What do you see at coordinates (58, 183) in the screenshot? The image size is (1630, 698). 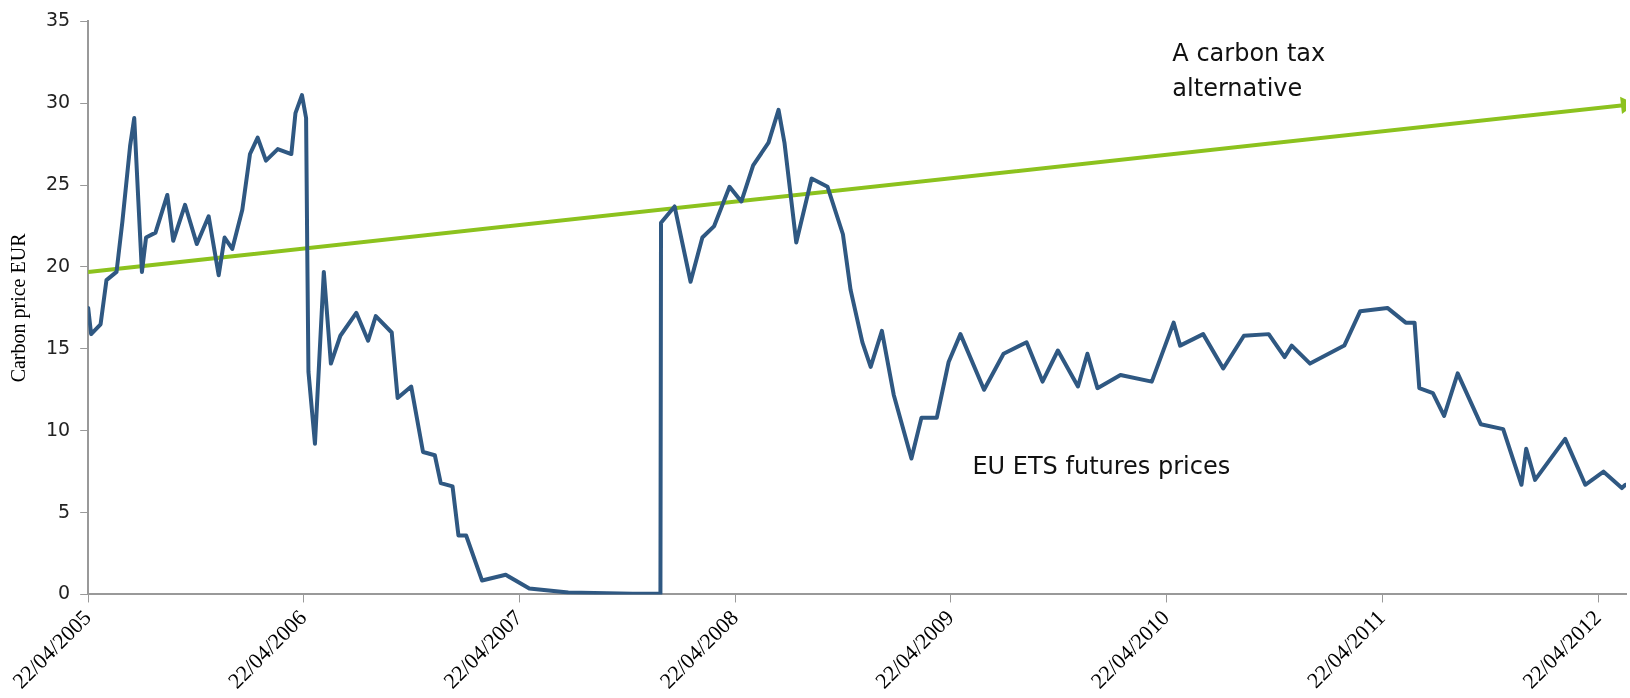 I see `y-tick-label: 25` at bounding box center [58, 183].